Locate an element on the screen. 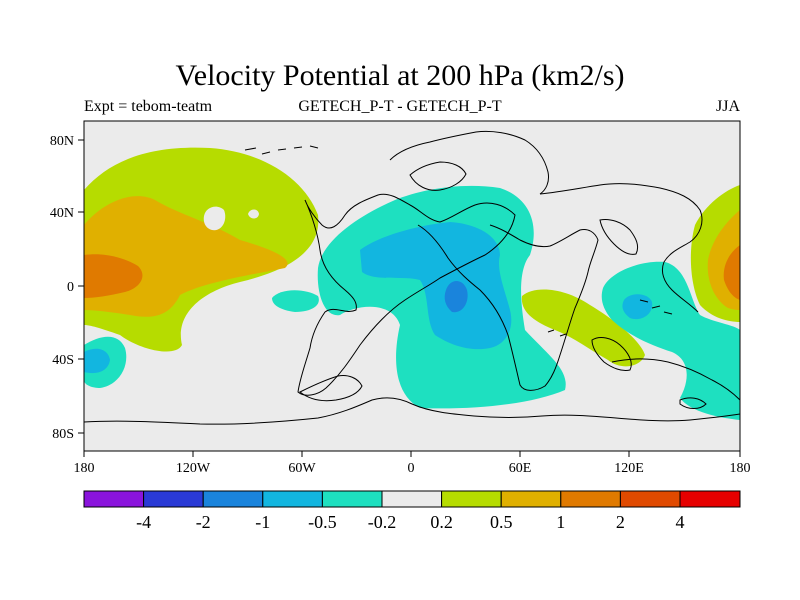 Image resolution: width=800 pixels, height=600 pixels. coastline-arctic-islands is located at coordinates (281, 150).